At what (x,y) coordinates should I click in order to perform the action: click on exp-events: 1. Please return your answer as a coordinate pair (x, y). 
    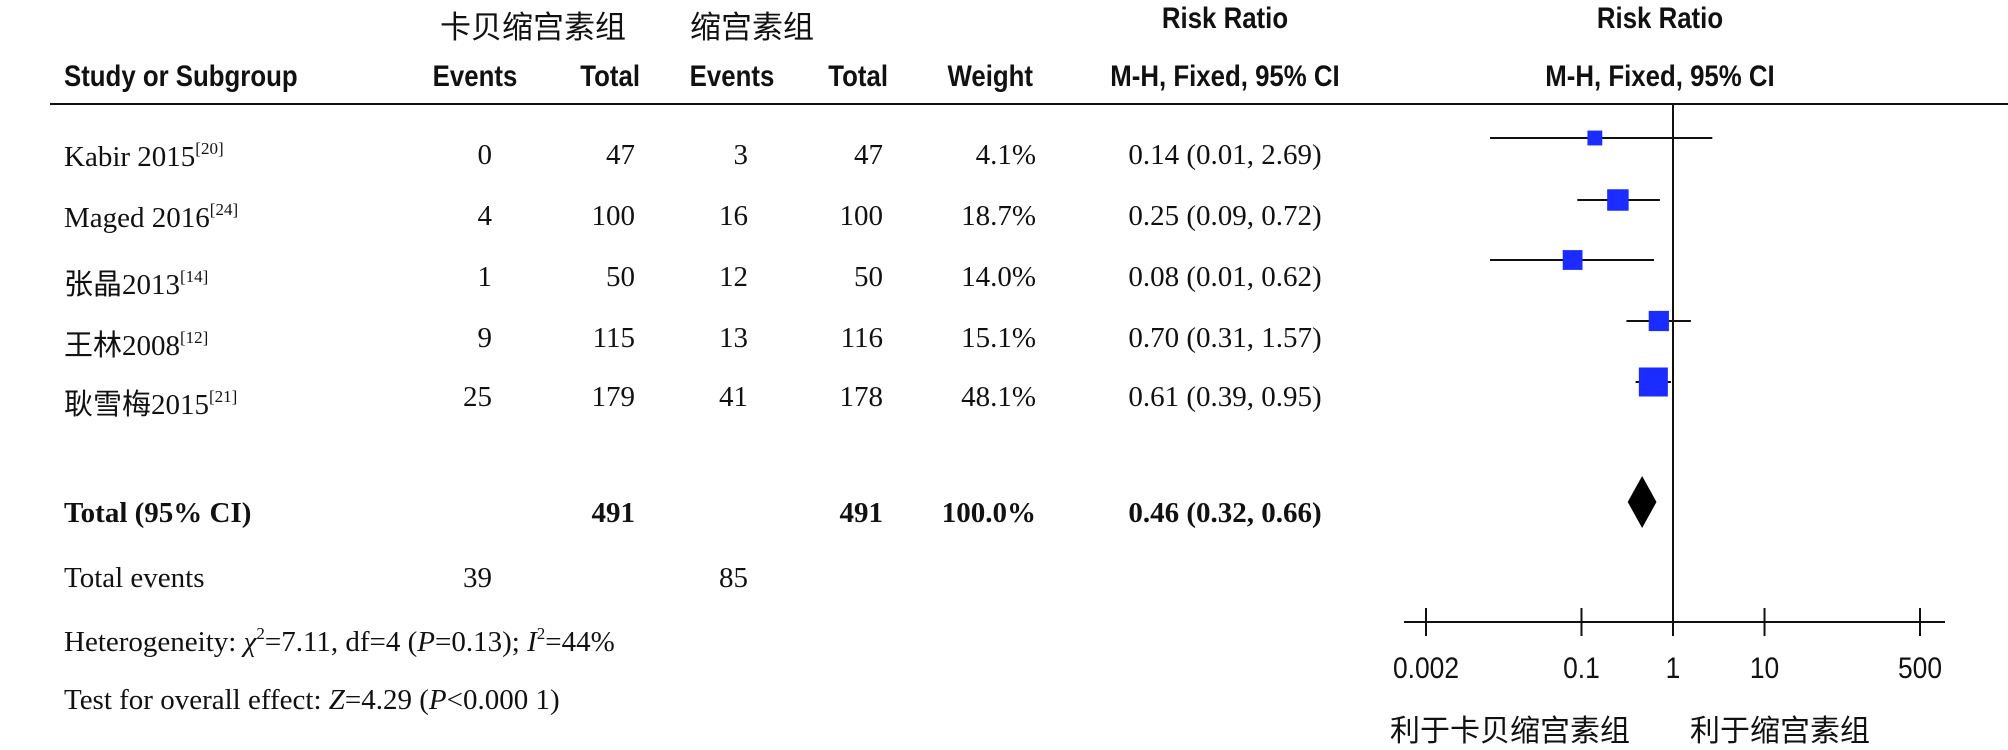
    Looking at the image, I should click on (485, 277).